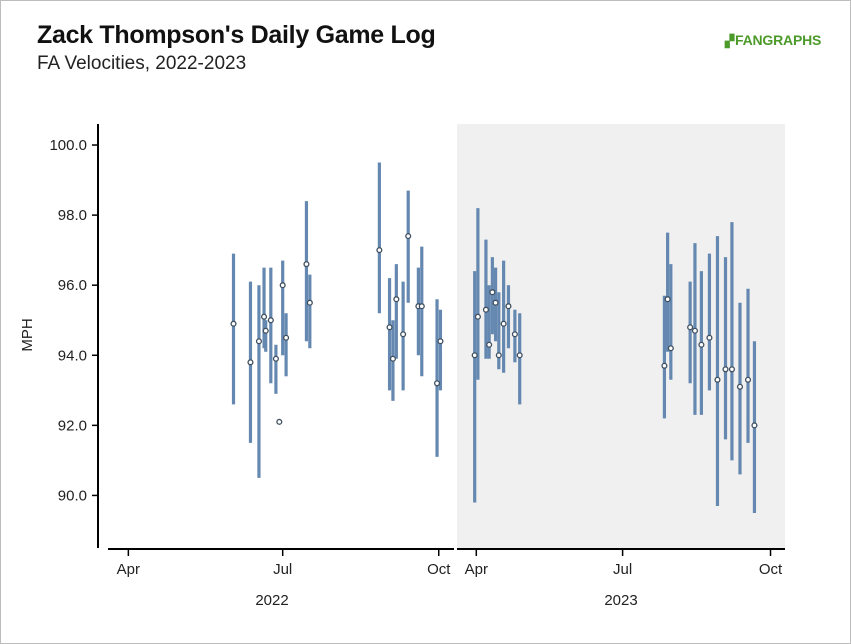 The image size is (851, 644). Describe the element at coordinates (72, 495) in the screenshot. I see `y-tick-label: 90.0` at that location.